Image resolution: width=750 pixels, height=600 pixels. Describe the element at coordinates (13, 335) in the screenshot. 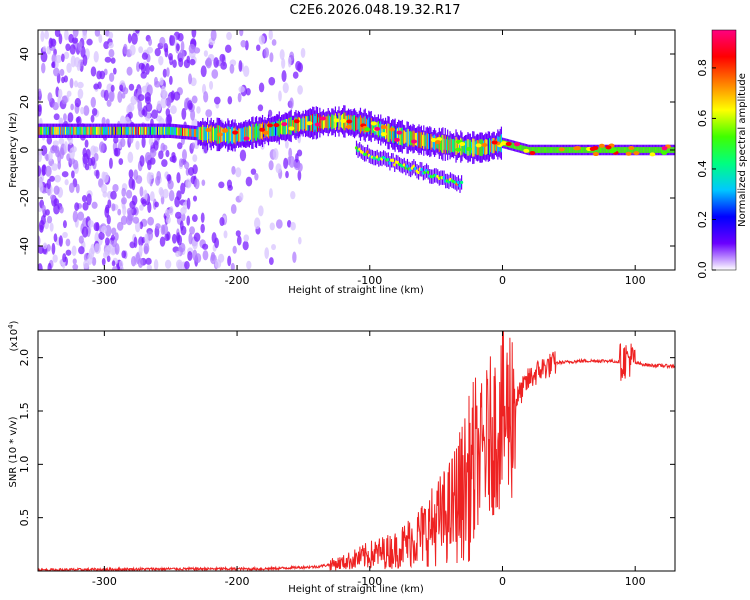

I see `snr-multiplier: (x104)` at that location.